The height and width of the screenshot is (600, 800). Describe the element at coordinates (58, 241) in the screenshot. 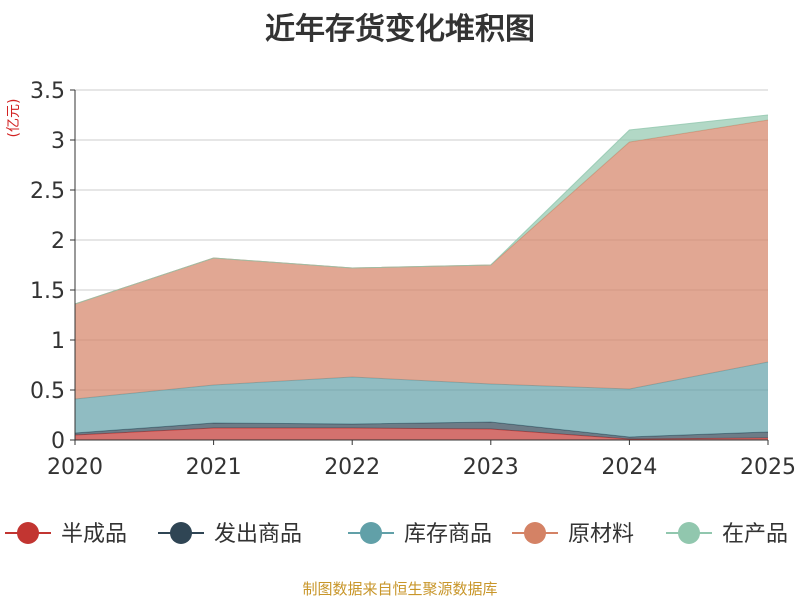

I see `y-tick-label: 2` at that location.